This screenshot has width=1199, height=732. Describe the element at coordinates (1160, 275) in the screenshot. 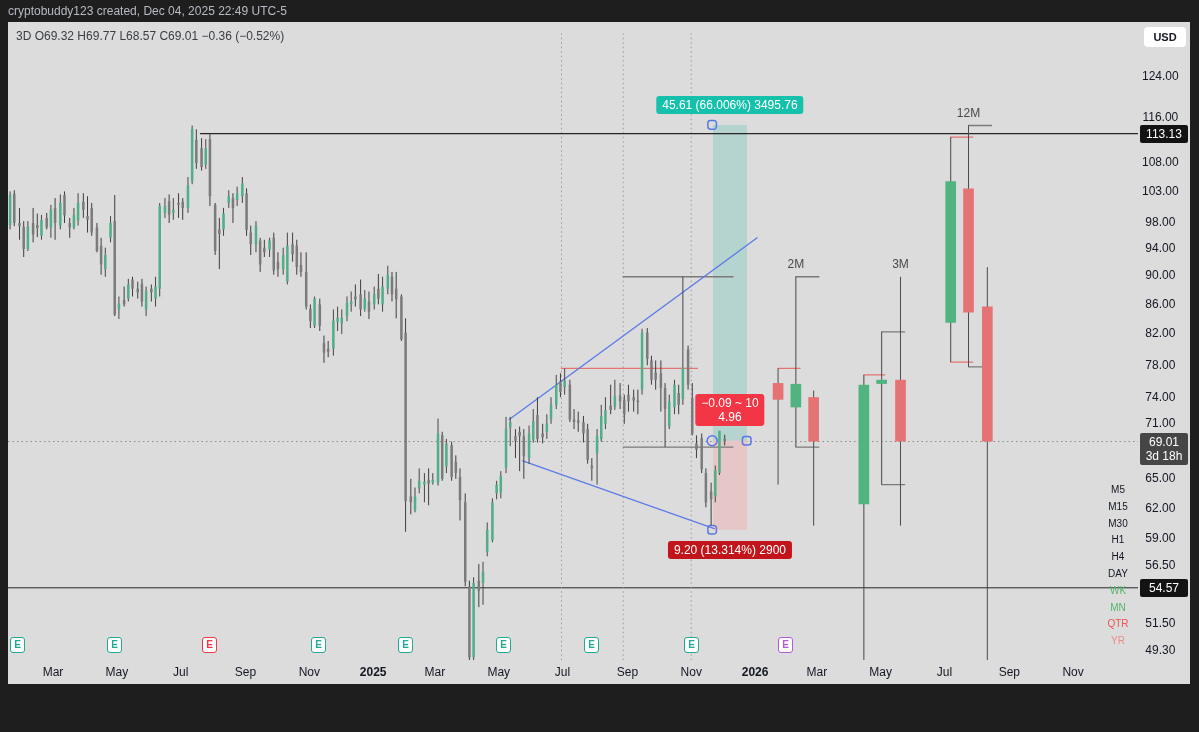

I see `y-tick-label: 90.00` at that location.